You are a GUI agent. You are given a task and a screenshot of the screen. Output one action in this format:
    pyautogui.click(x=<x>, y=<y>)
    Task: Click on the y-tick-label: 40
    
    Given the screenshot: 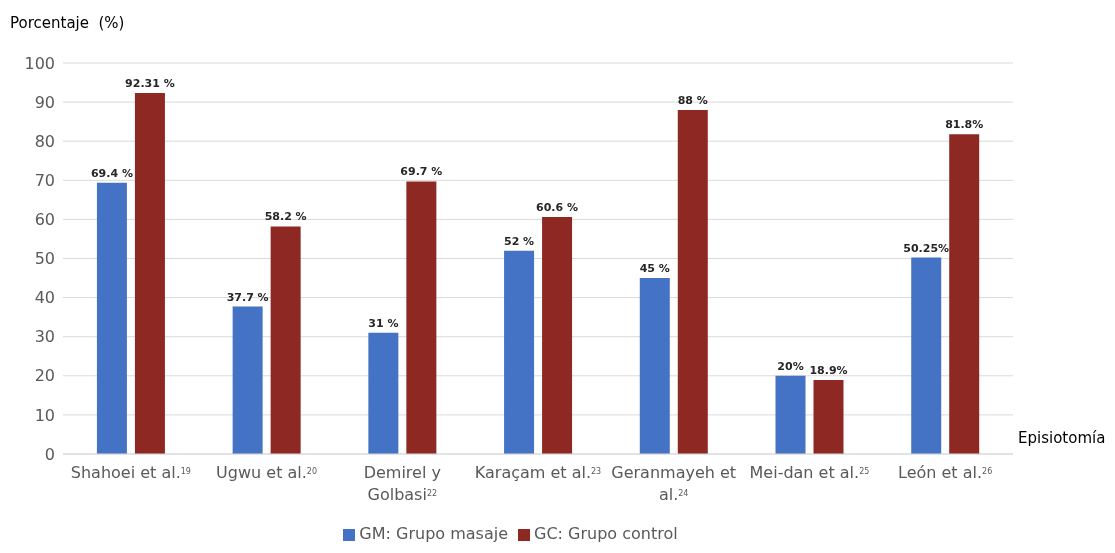 What is the action you would take?
    pyautogui.click(x=44, y=298)
    